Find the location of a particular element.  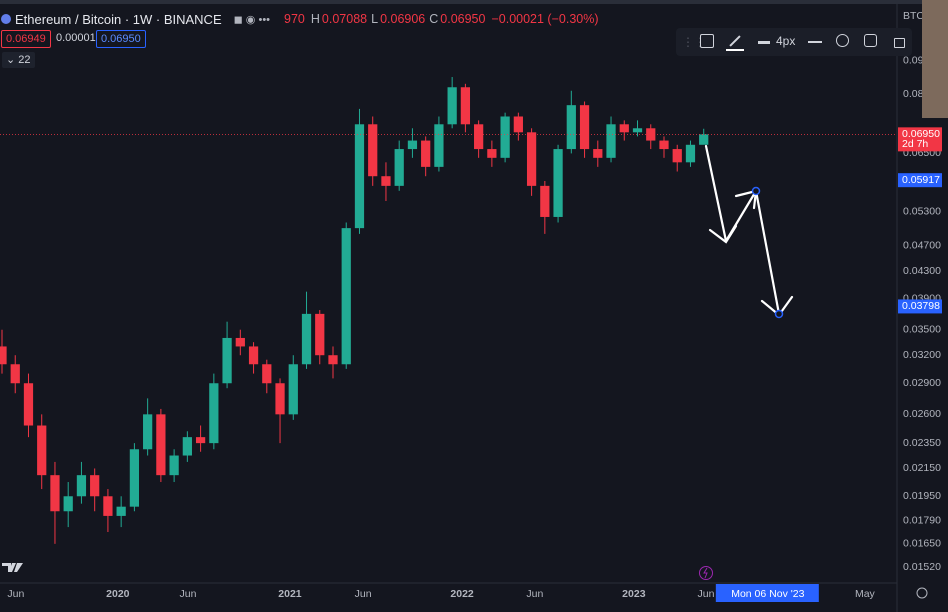

ohlc-key: C is located at coordinates (434, 19).